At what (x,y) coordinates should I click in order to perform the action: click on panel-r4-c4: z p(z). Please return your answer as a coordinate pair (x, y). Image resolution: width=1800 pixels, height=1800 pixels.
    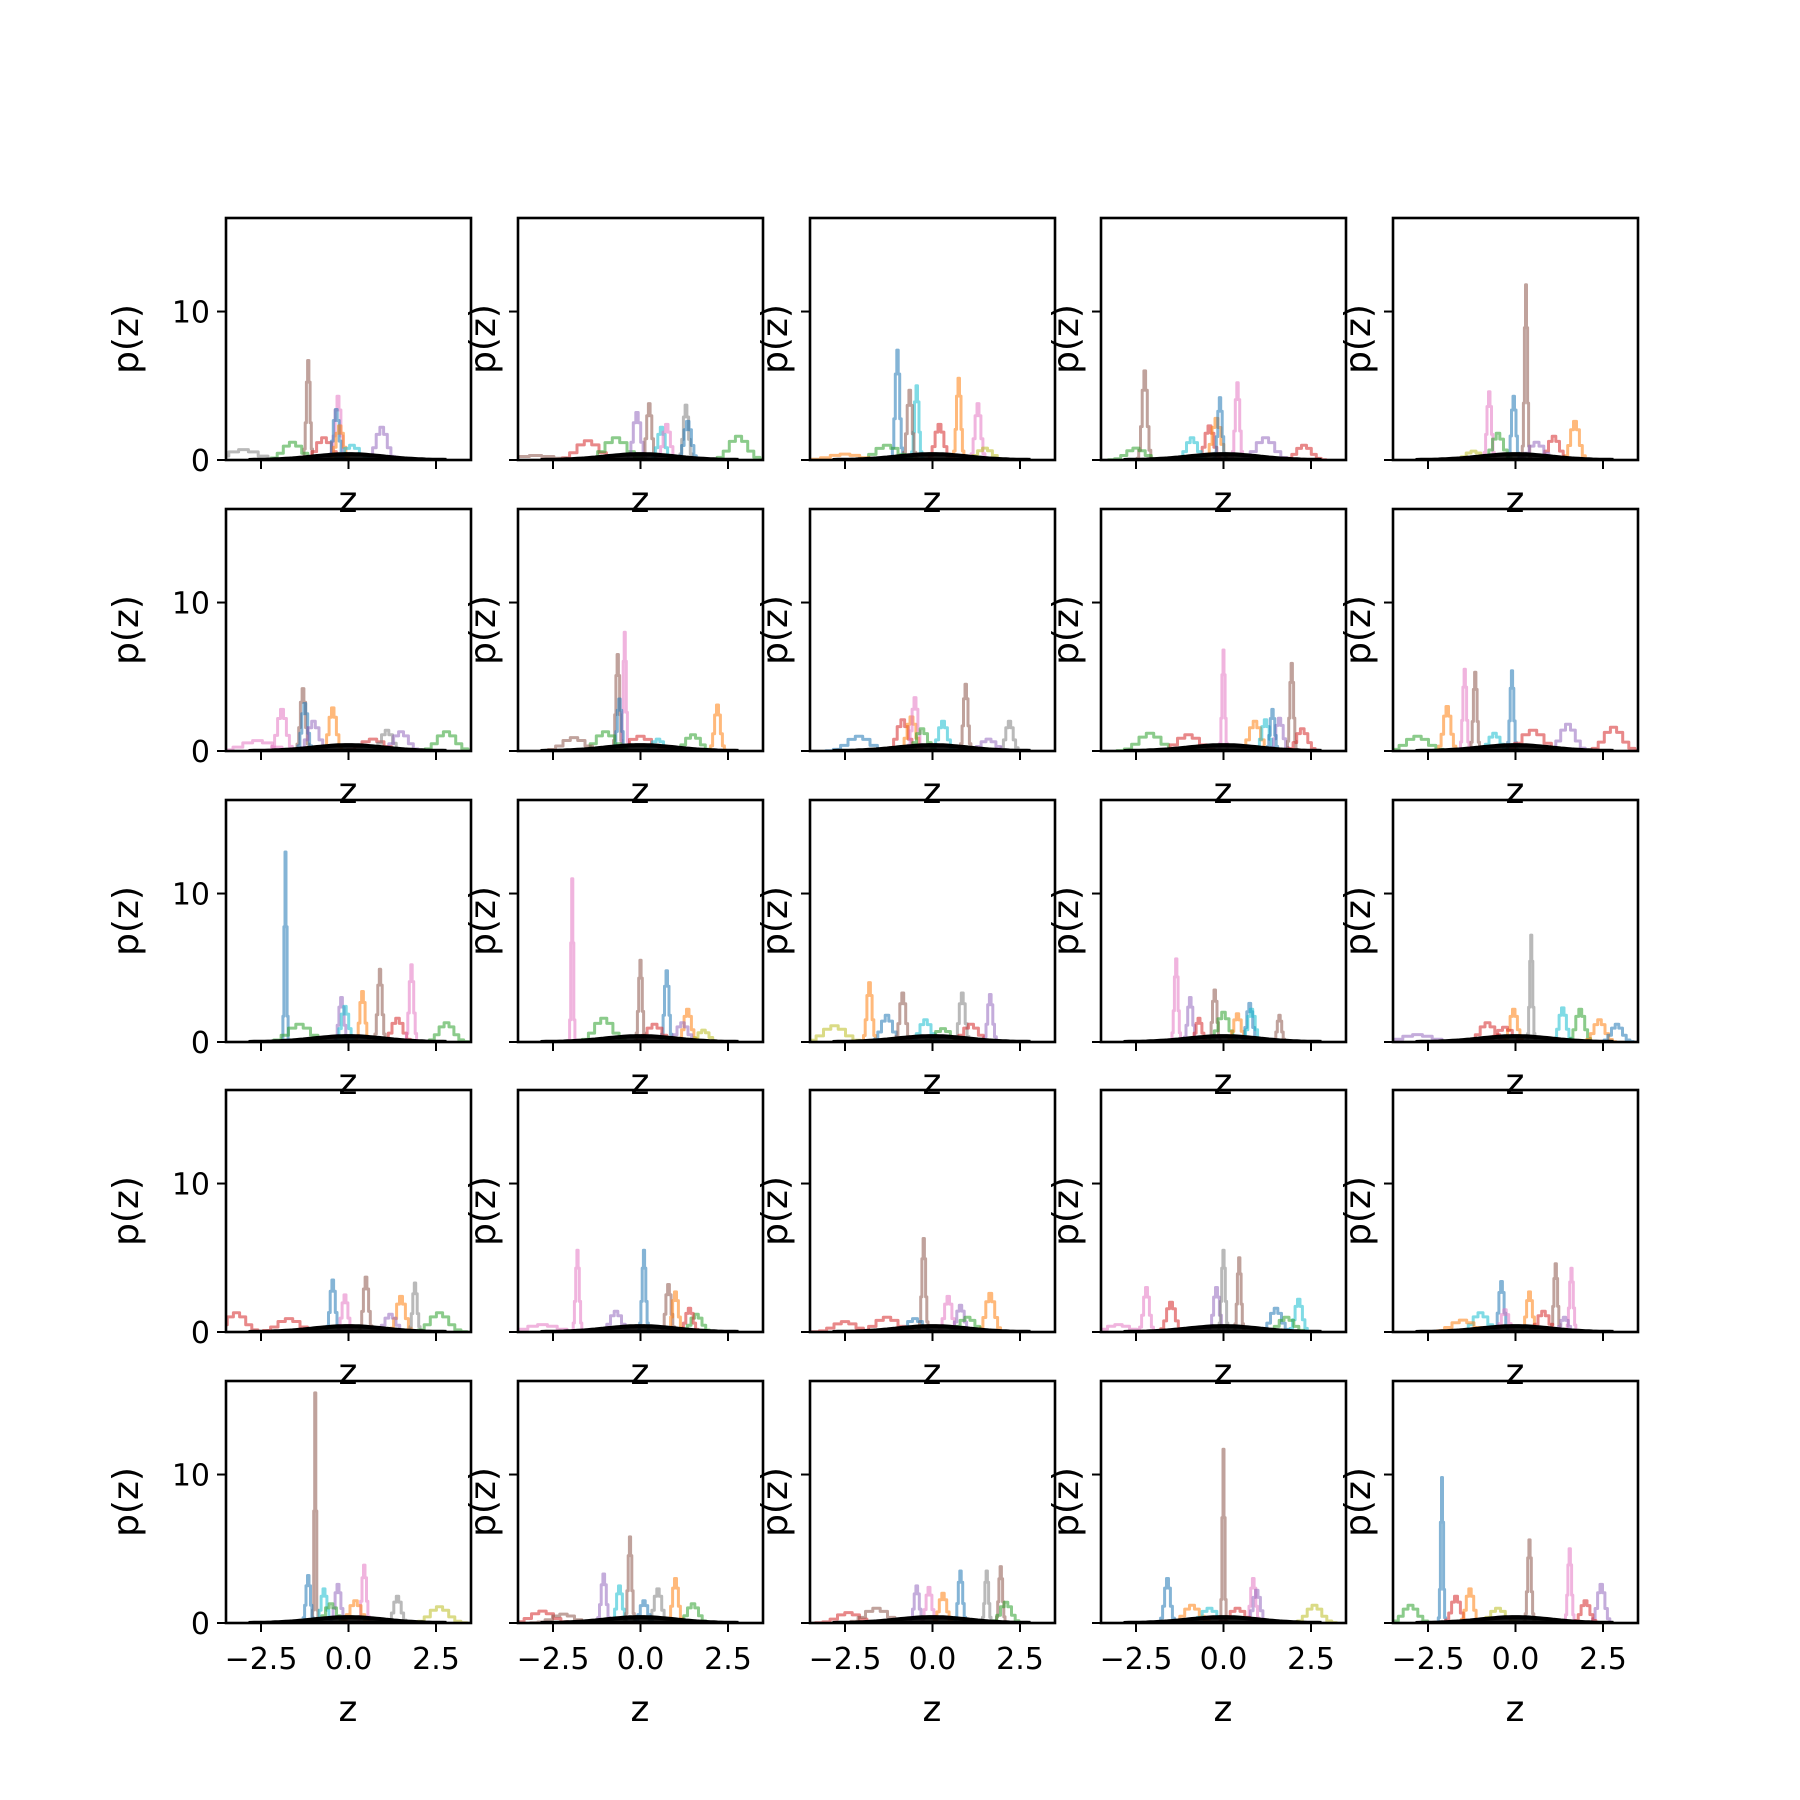
    Looking at the image, I should click on (1197, 1240).